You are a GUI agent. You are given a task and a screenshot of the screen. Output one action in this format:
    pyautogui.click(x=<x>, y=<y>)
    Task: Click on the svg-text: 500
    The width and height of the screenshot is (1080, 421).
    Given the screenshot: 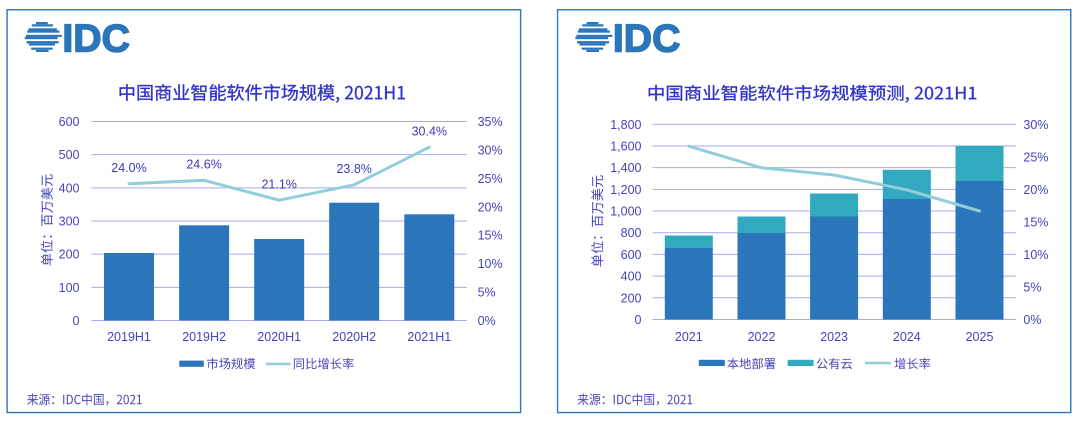 What is the action you would take?
    pyautogui.click(x=69, y=155)
    